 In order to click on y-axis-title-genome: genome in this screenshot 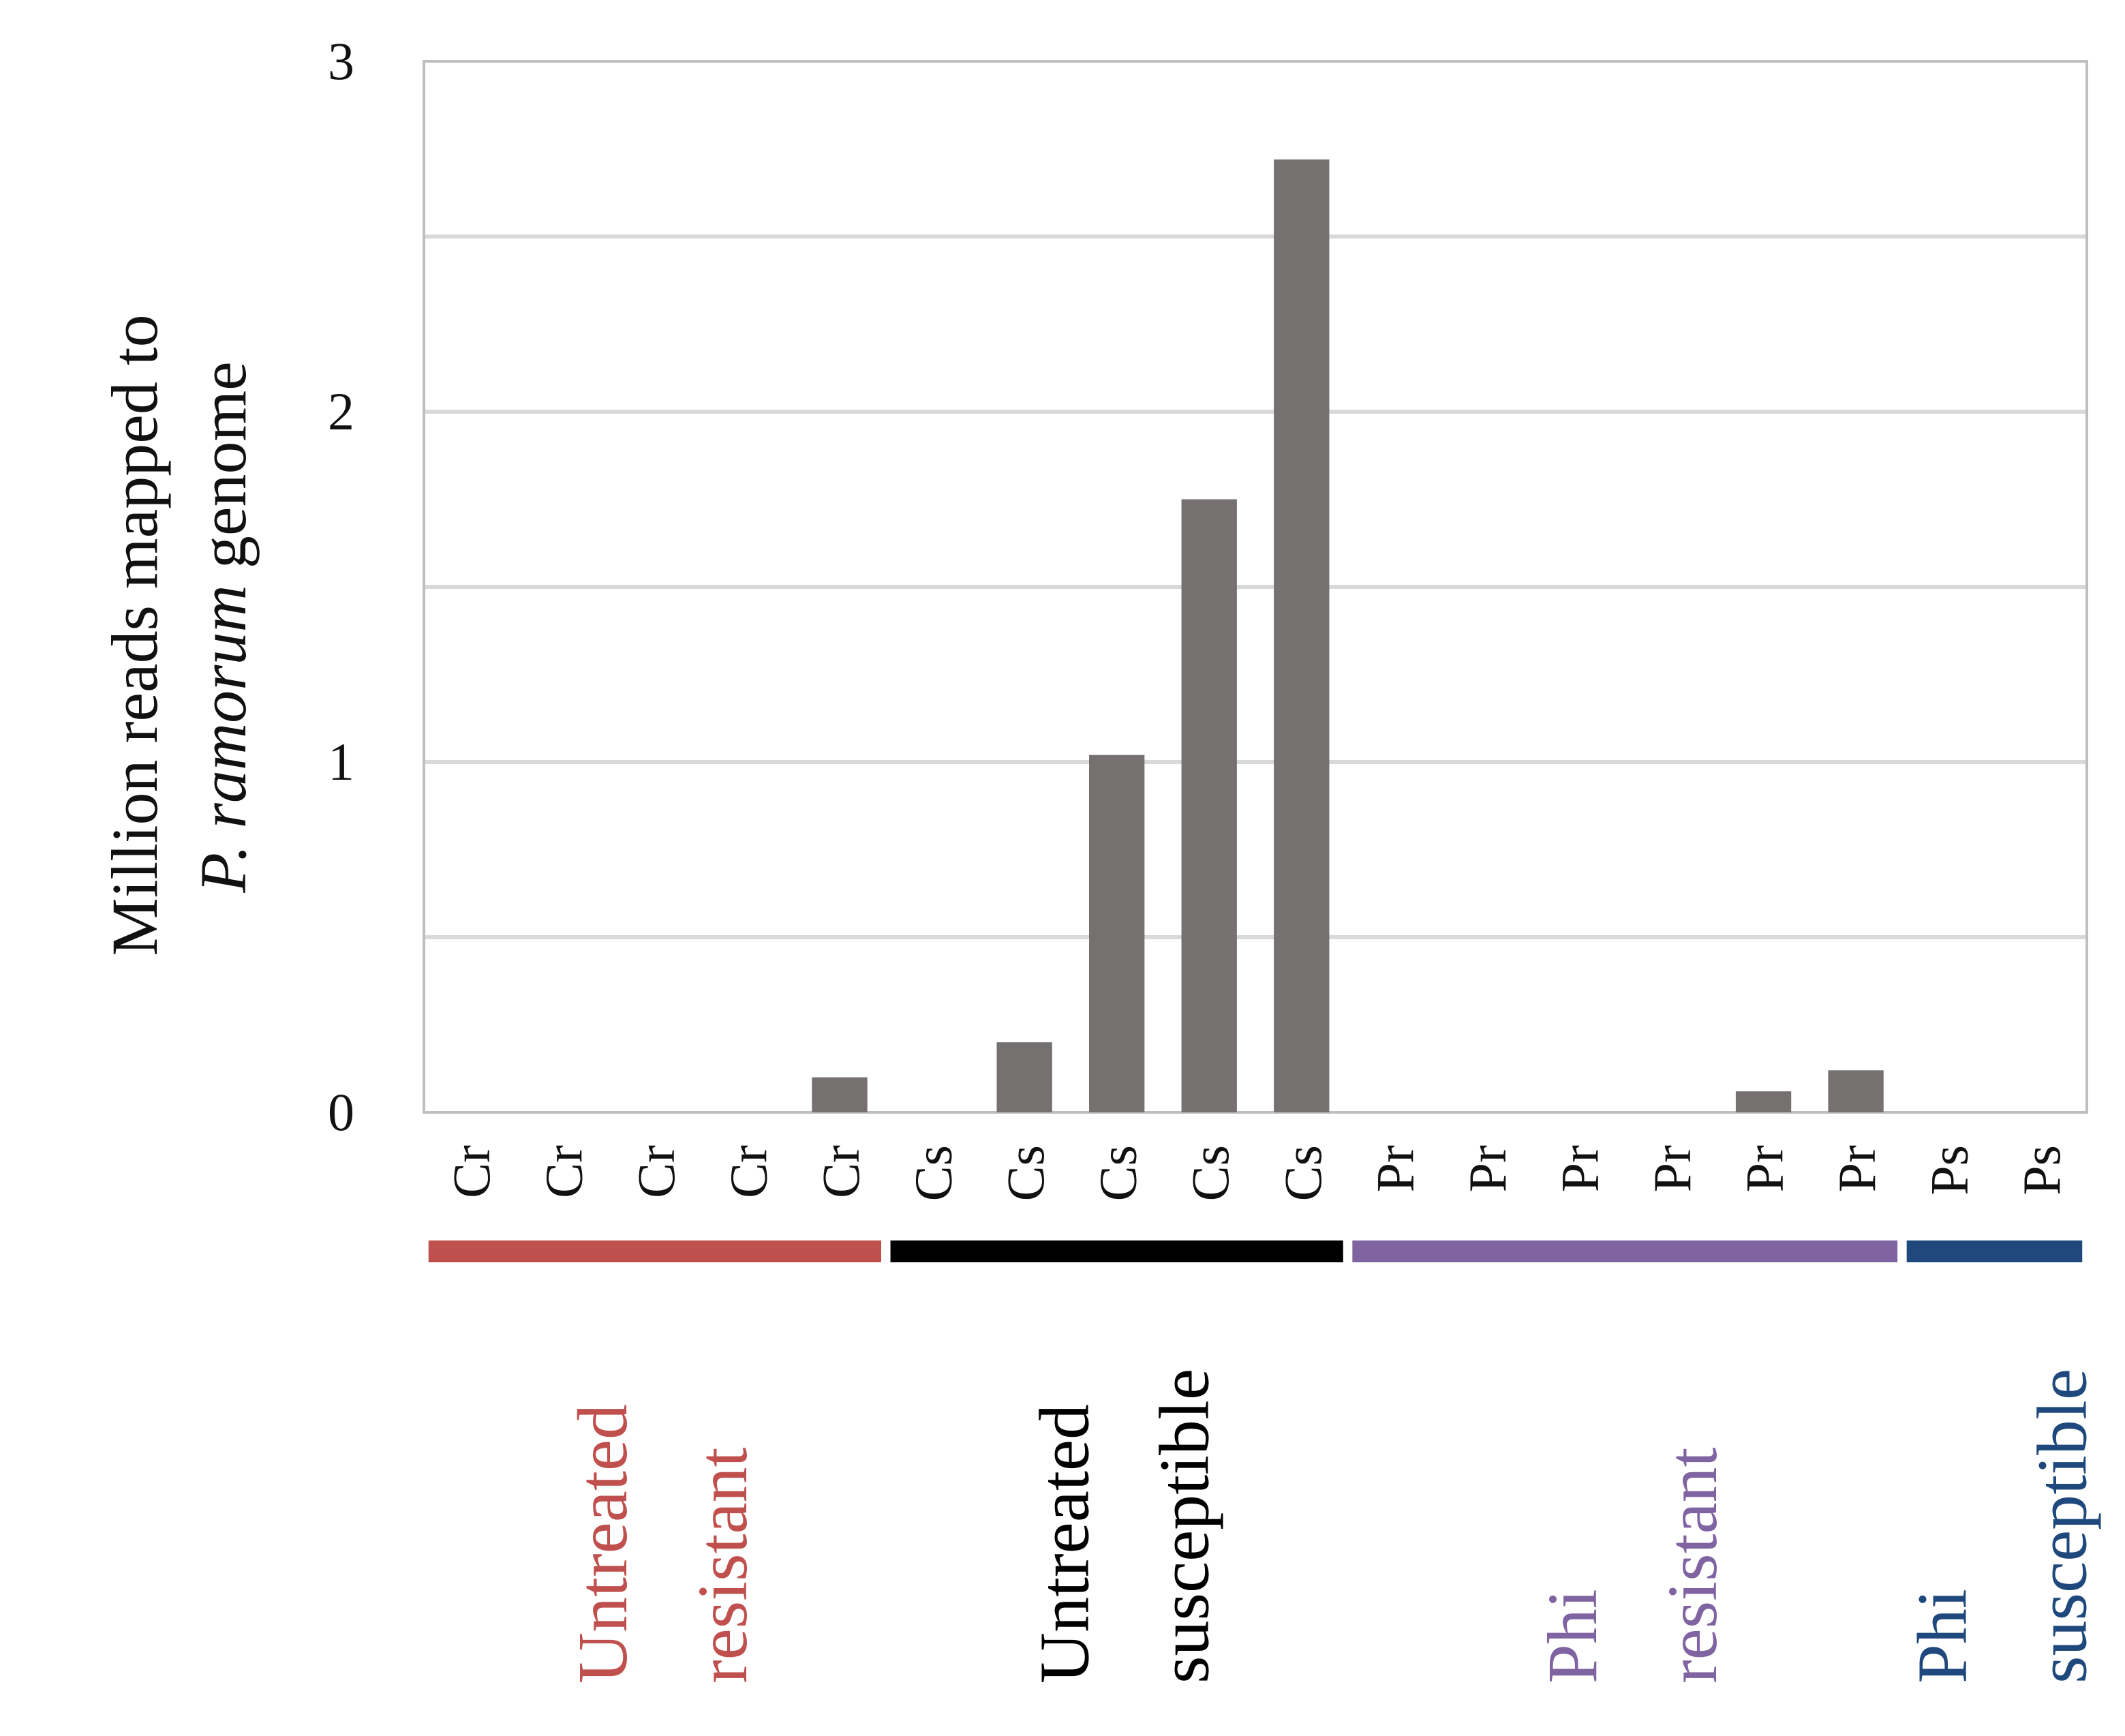, I will do `click(224, 473)`.